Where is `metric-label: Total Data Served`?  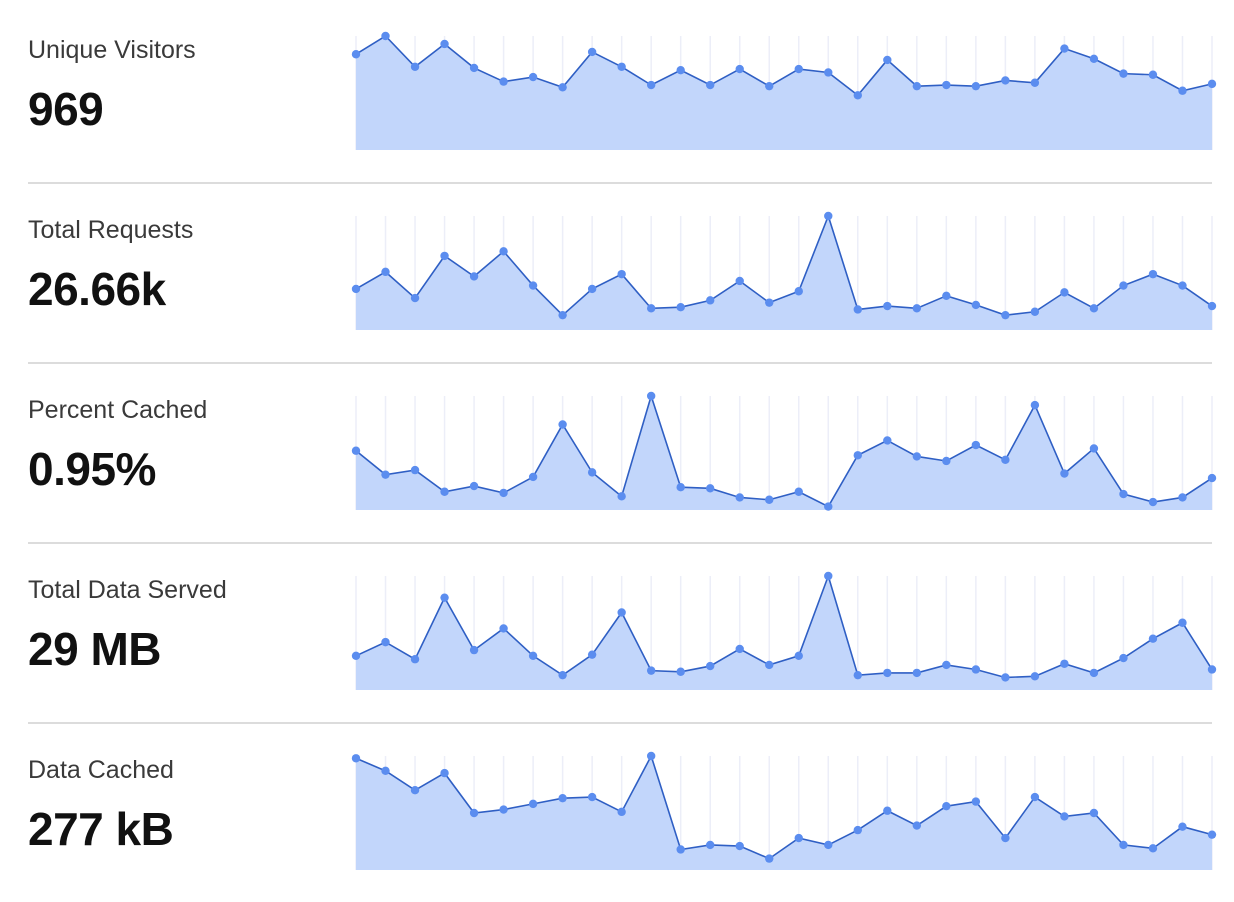
metric-label: Total Data Served is located at coordinates (127, 590).